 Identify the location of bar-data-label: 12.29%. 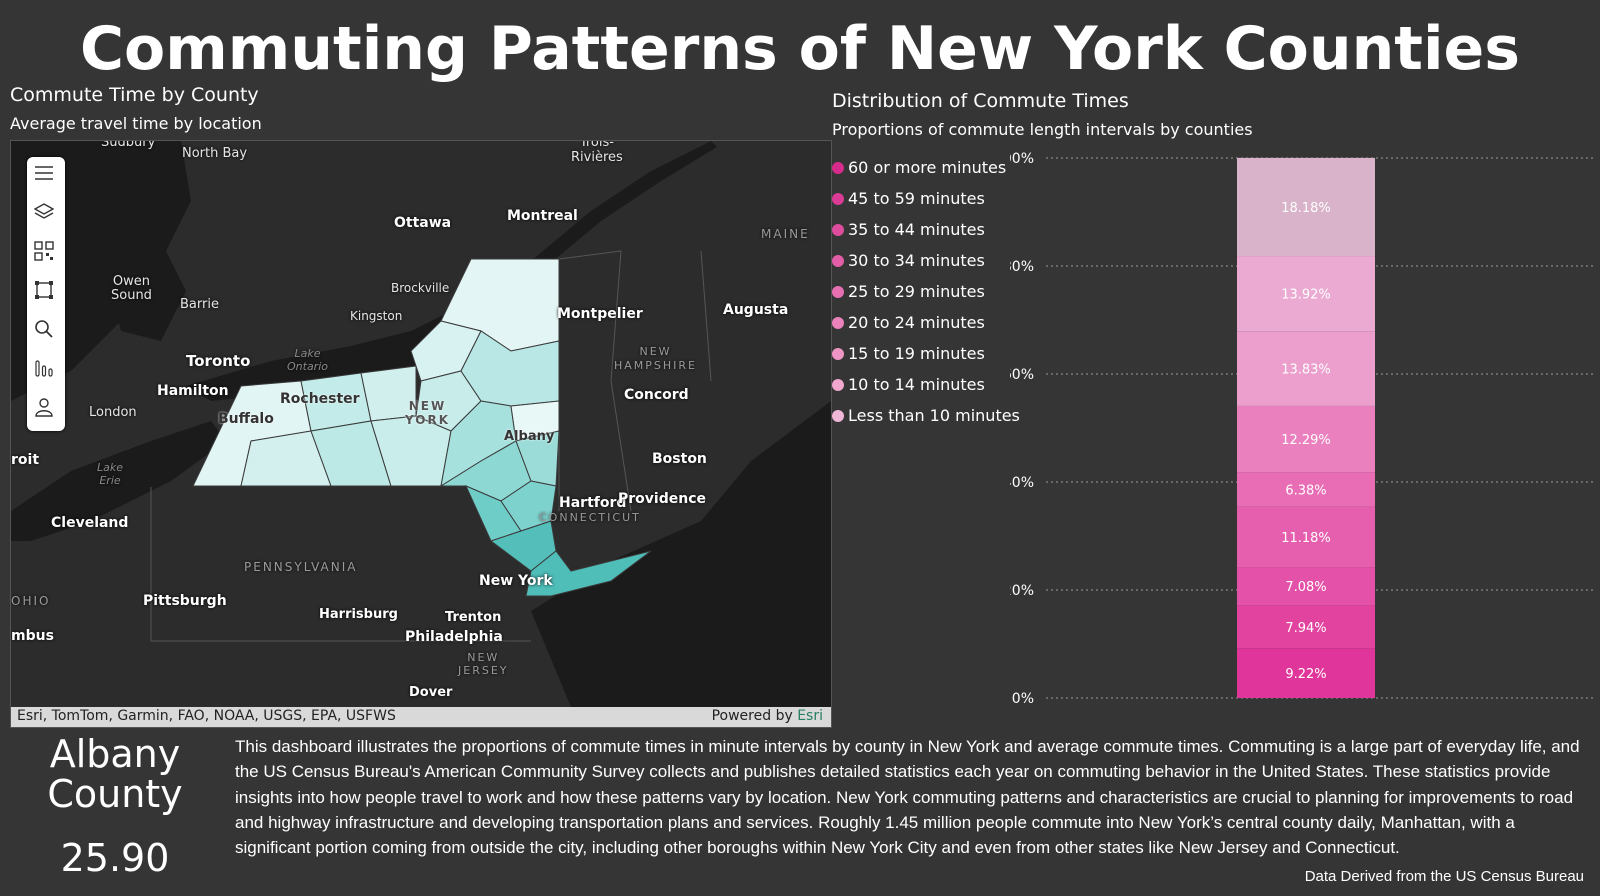
(1306, 440).